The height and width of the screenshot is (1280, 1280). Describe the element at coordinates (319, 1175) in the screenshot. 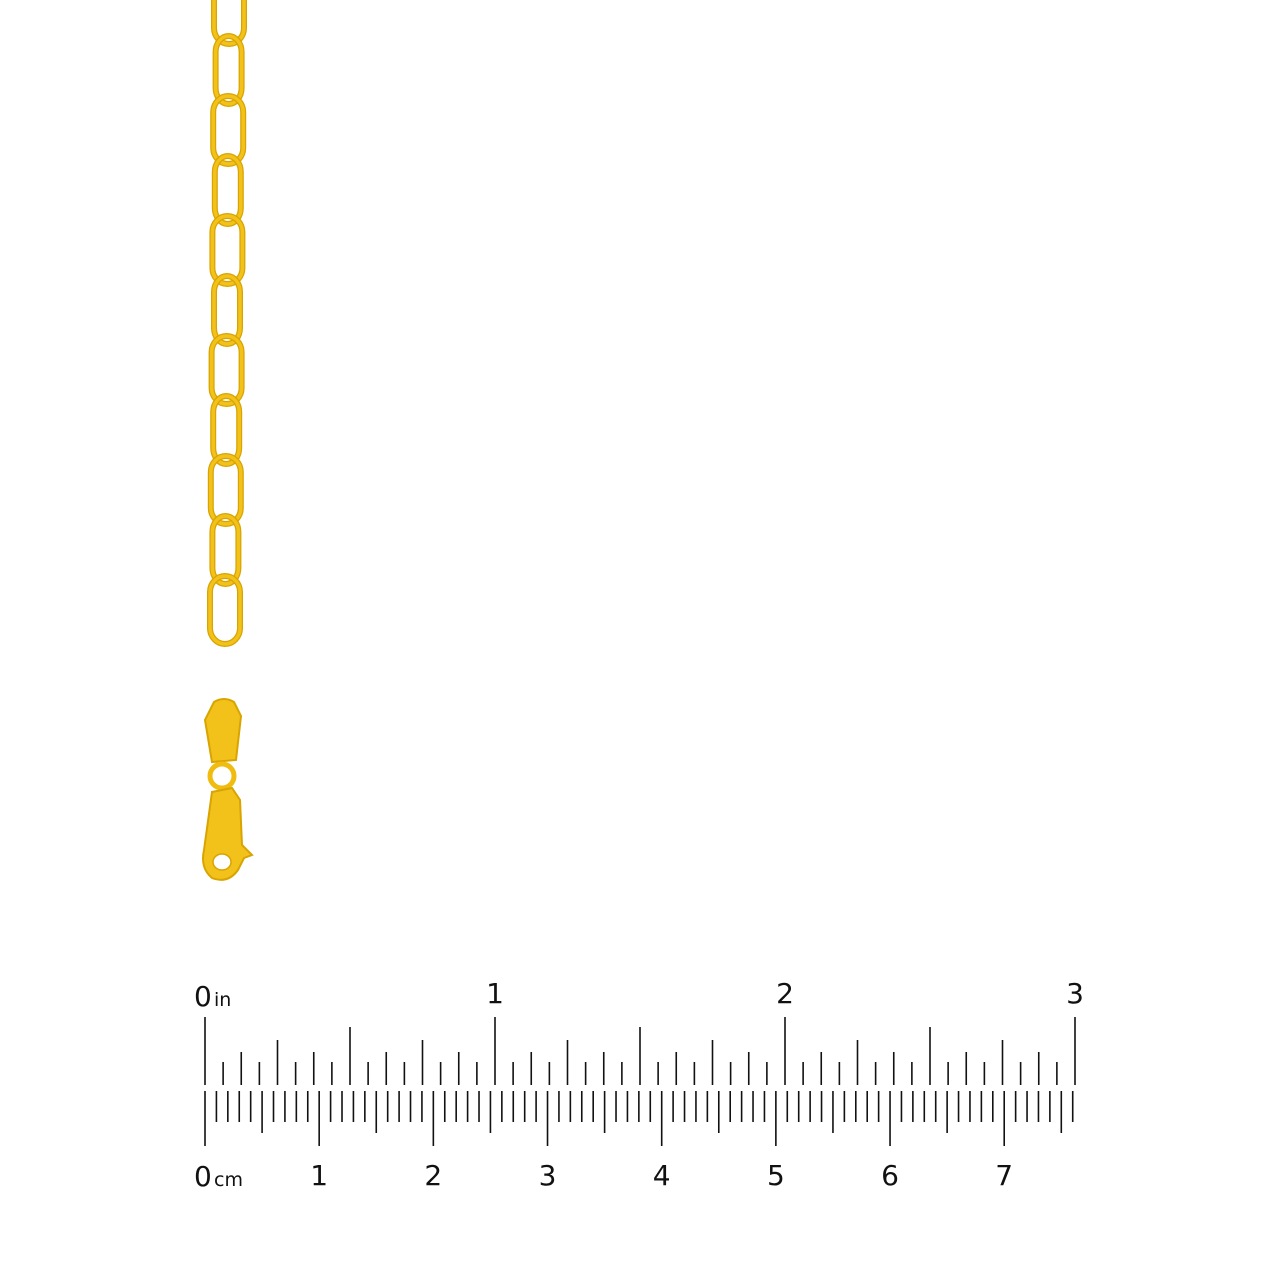

I see `cm-label: 1` at that location.